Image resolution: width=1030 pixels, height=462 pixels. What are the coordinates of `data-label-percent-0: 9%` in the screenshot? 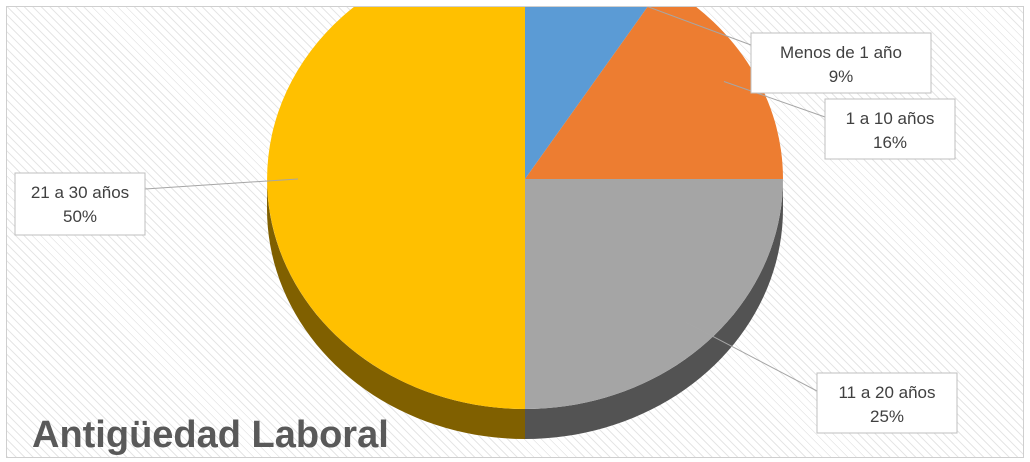 It's located at (841, 76).